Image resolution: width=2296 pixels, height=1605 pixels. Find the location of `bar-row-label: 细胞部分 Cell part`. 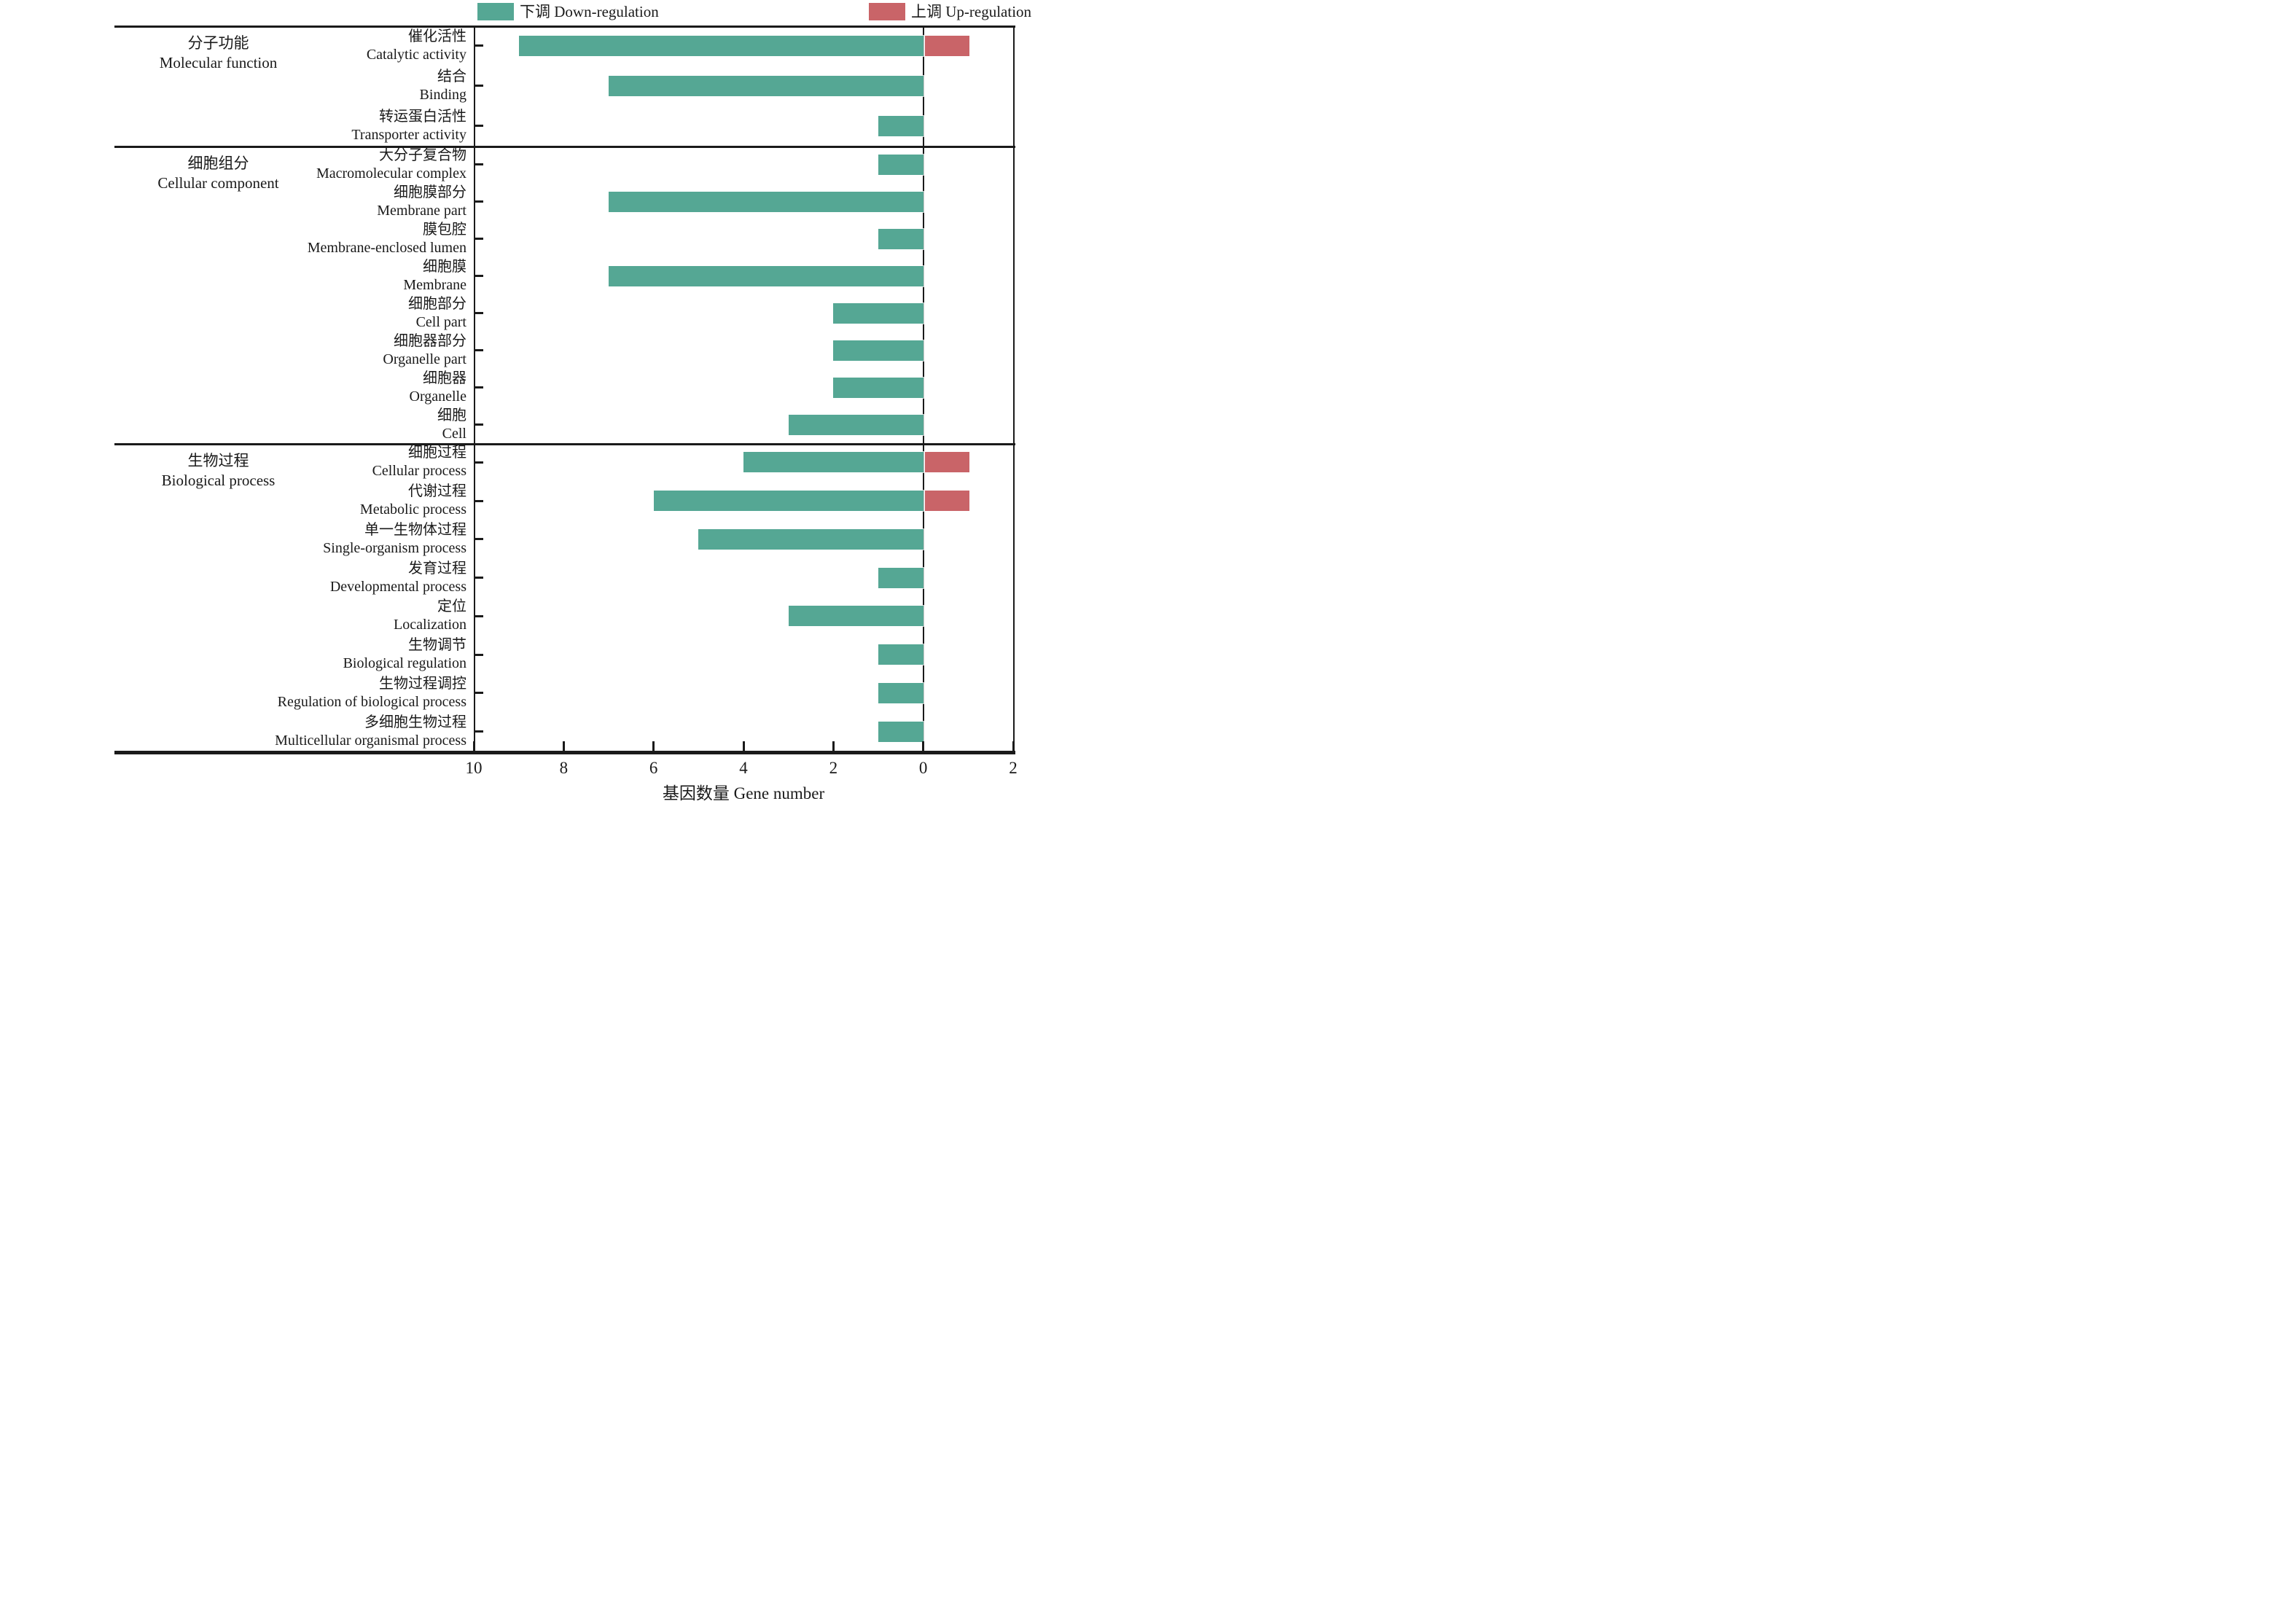

bar-row-label: 细胞部分 Cell part is located at coordinates (437, 312).